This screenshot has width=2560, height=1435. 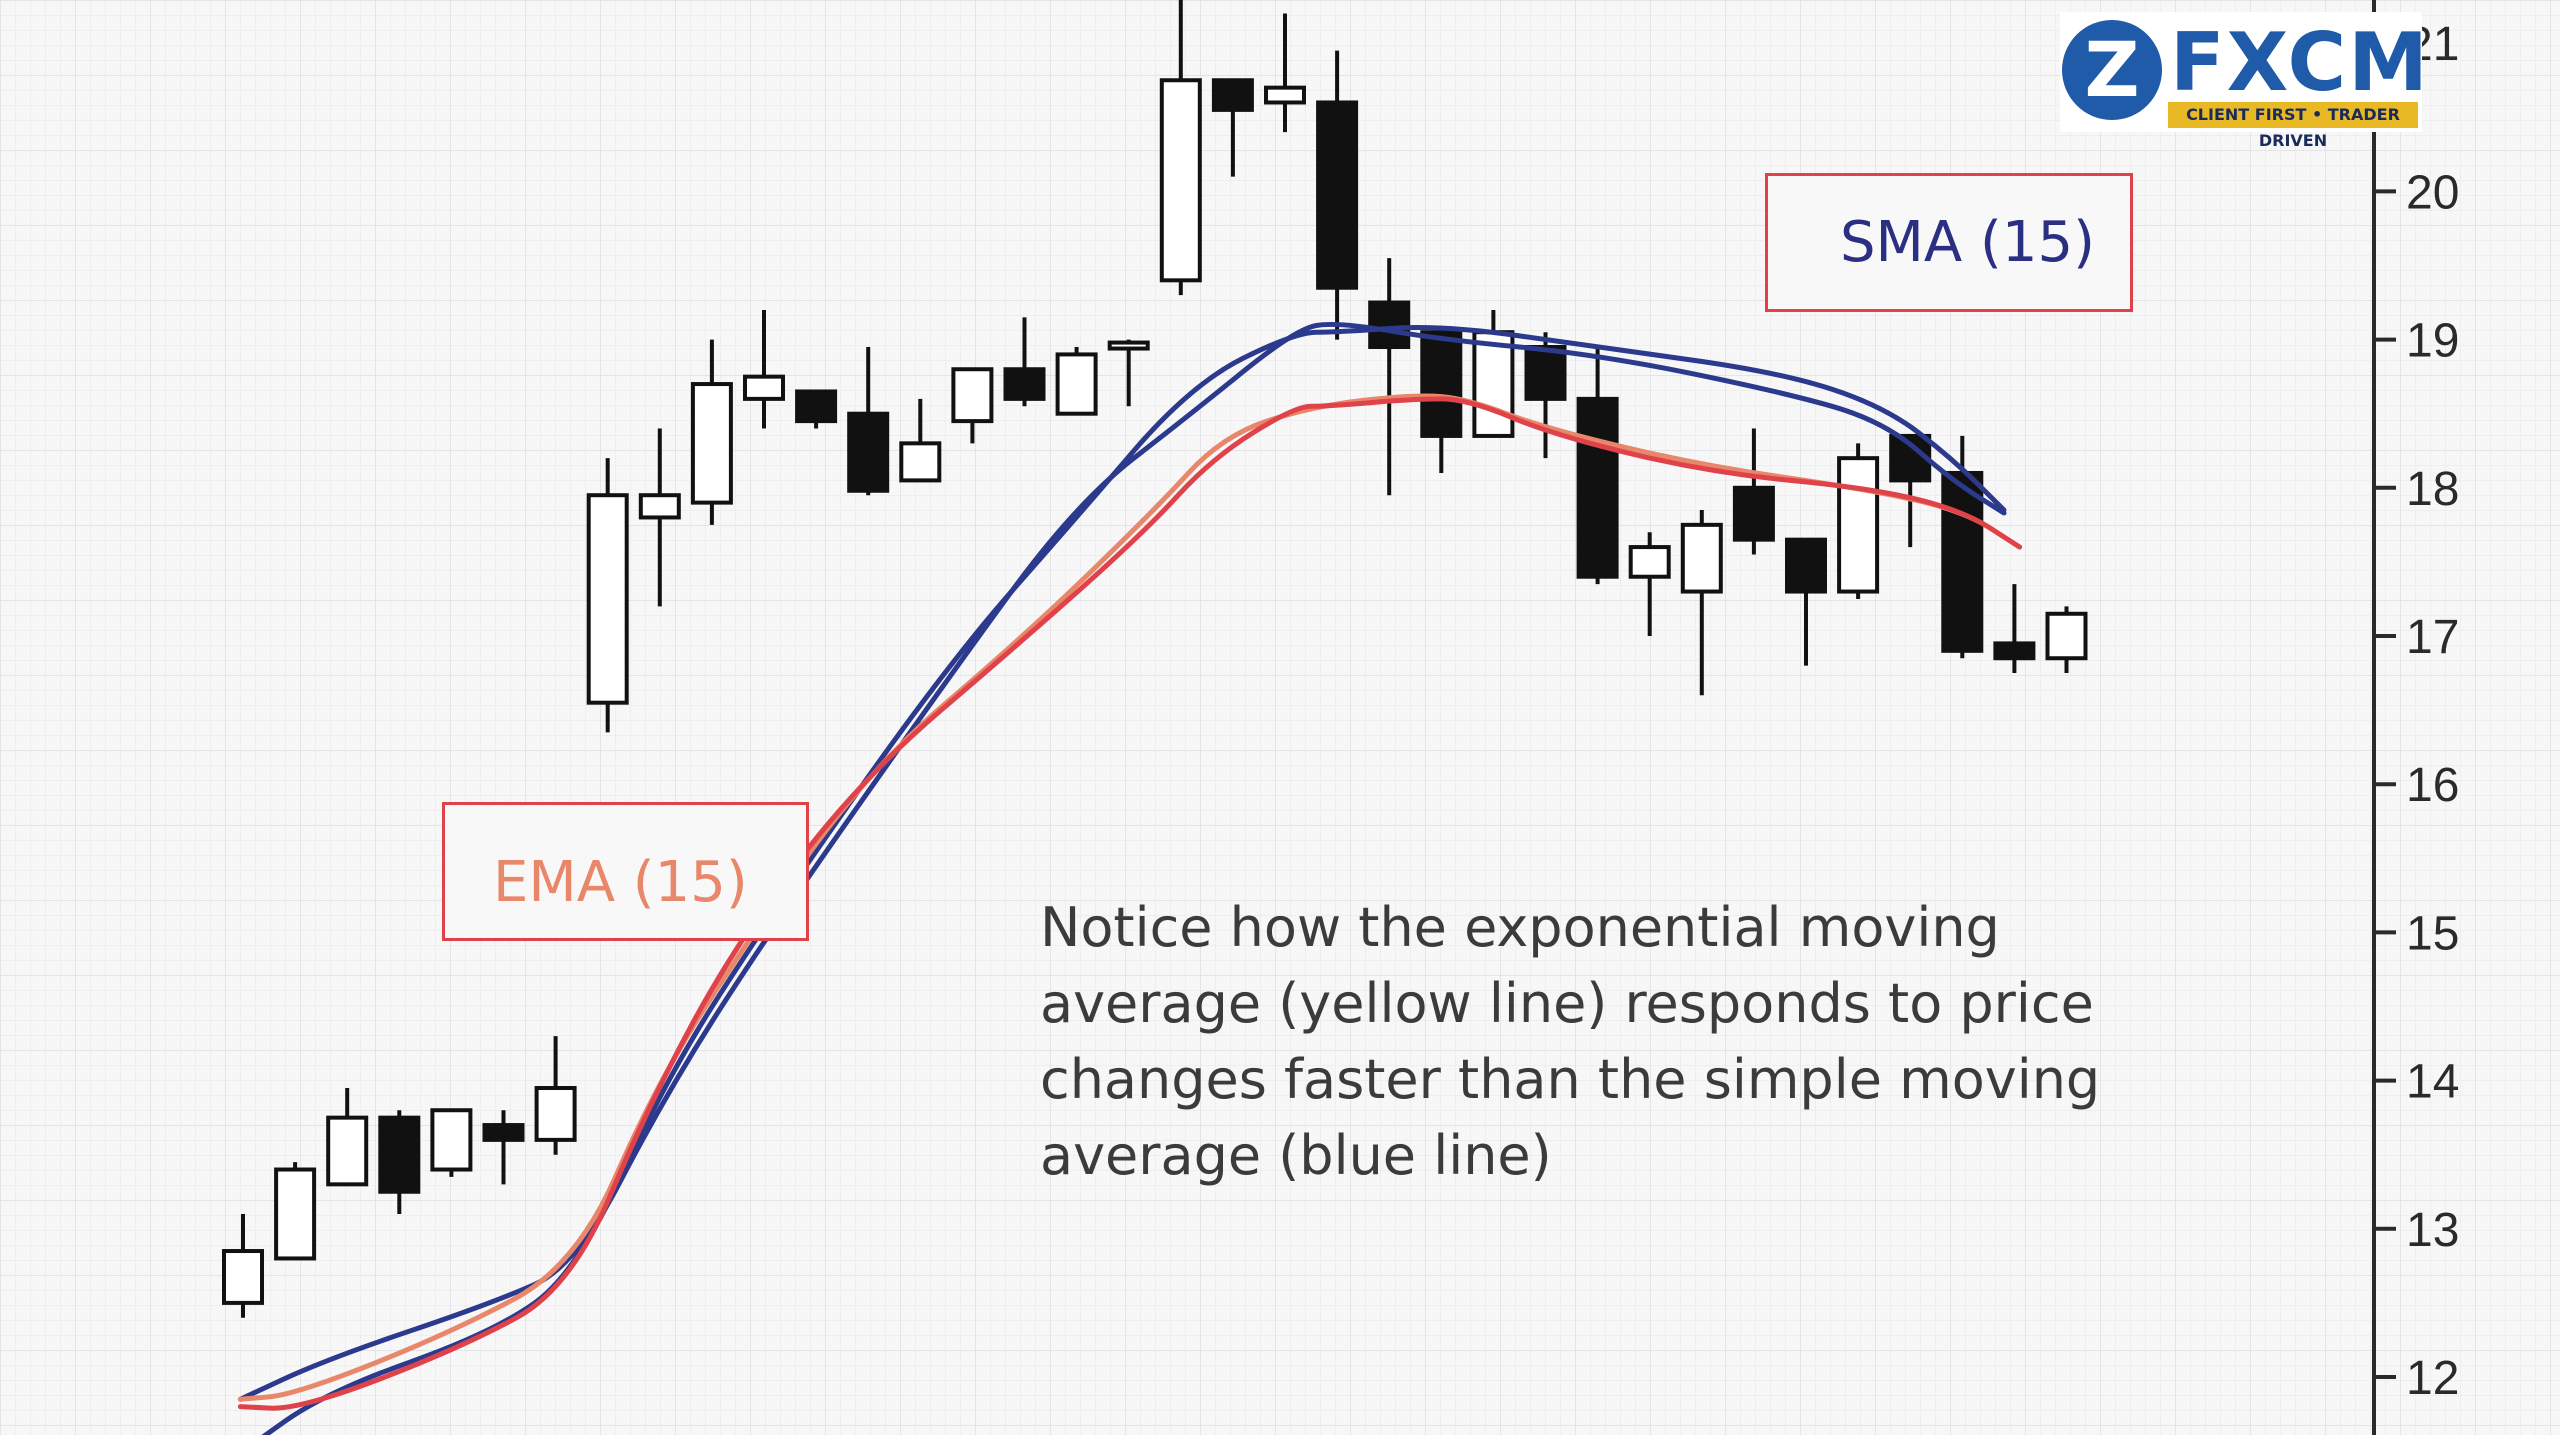 What do you see at coordinates (2432, 192) in the screenshot?
I see `y-tick-label: 20` at bounding box center [2432, 192].